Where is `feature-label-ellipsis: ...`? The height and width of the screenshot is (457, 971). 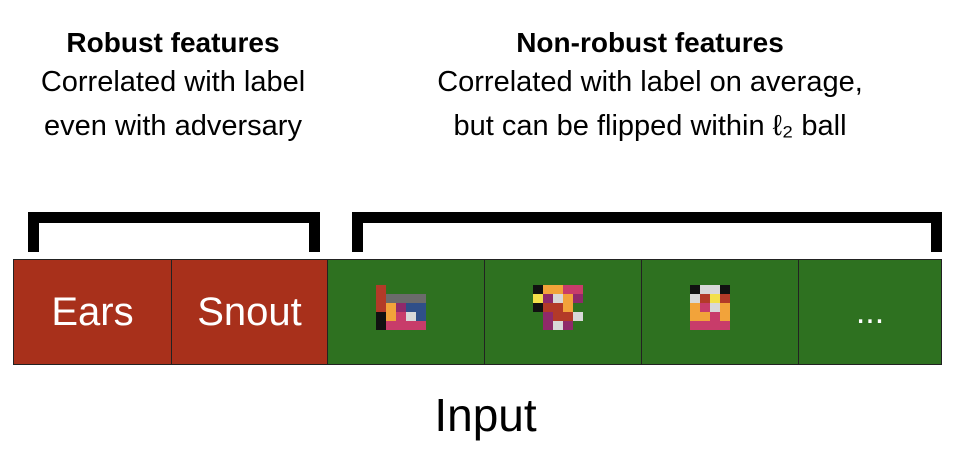
feature-label-ellipsis: ... is located at coordinates (870, 311).